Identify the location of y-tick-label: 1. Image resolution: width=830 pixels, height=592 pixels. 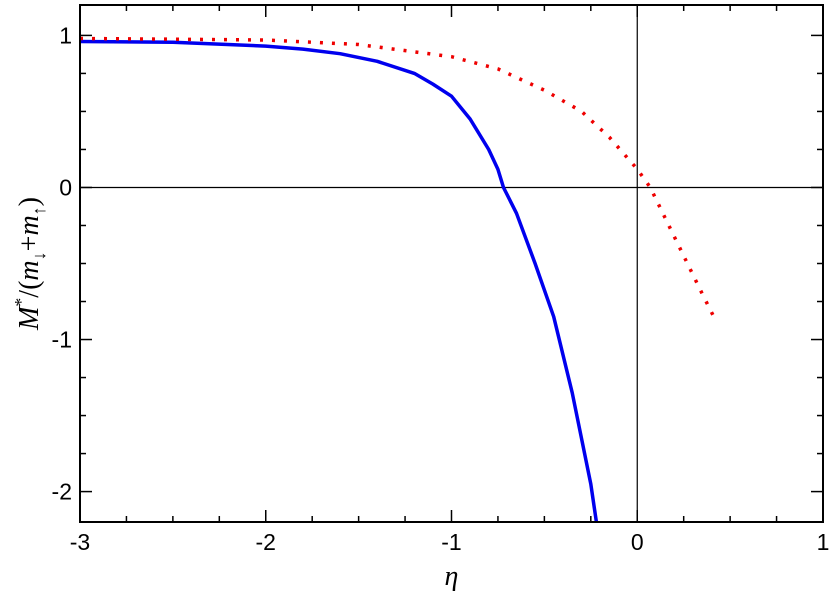
(65, 35).